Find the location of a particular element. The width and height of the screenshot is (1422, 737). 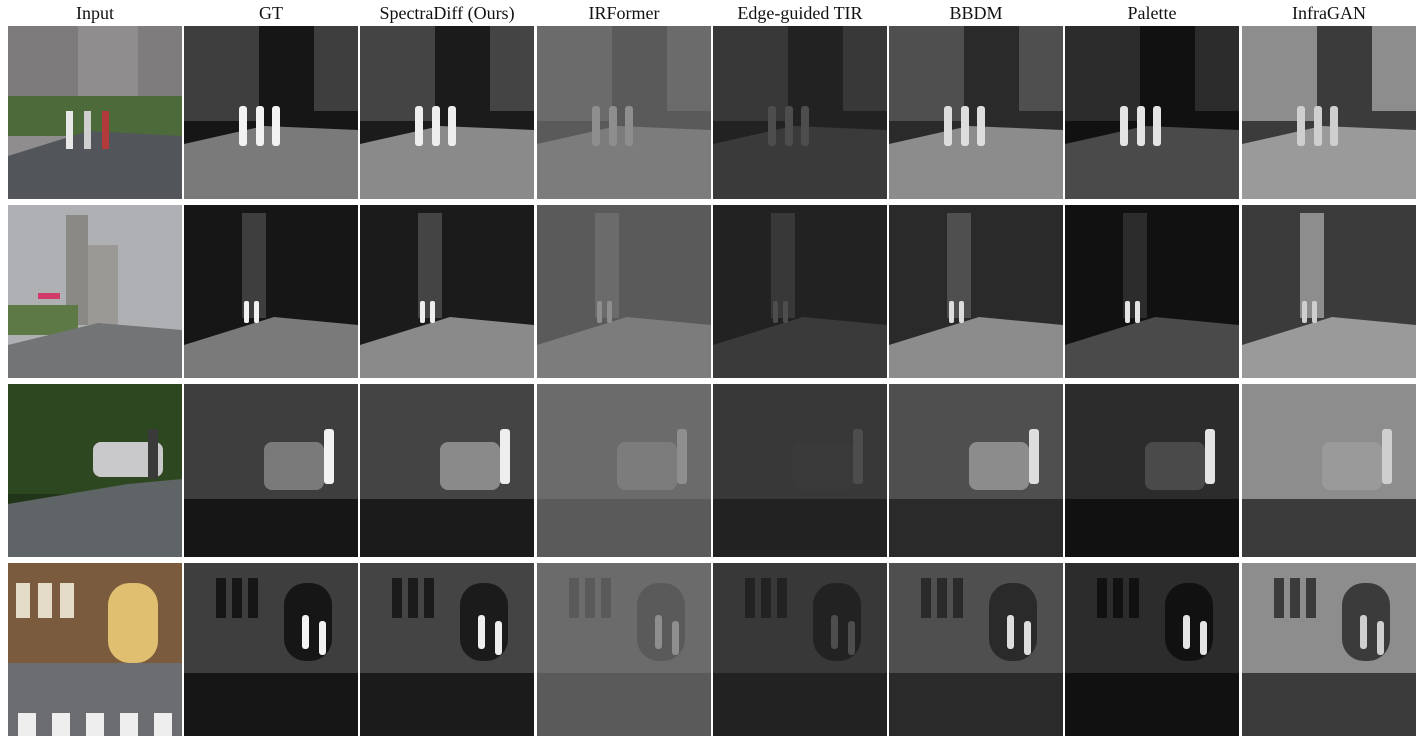

header-bbdm: BBDM is located at coordinates (976, 13).